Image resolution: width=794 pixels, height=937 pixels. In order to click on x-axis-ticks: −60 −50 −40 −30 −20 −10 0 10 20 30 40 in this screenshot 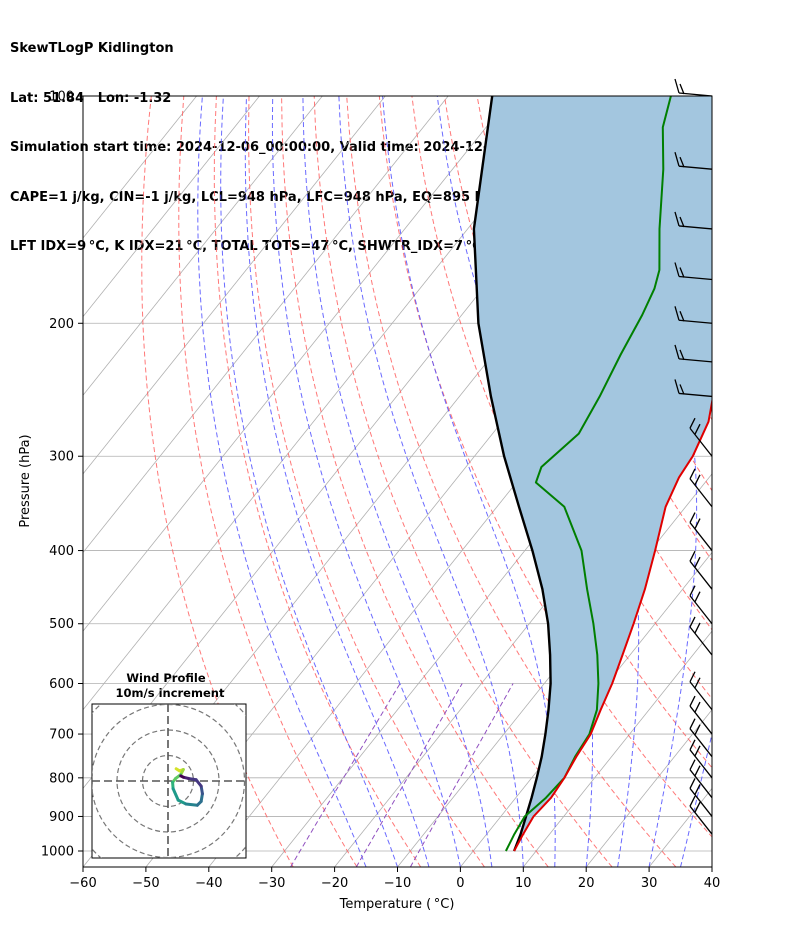, I will do `click(394, 879)`.